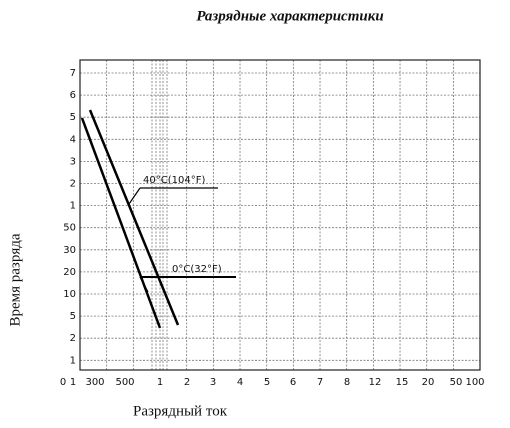 The height and width of the screenshot is (428, 510). What do you see at coordinates (267, 382) in the screenshot?
I see `x-tick-label: 5` at bounding box center [267, 382].